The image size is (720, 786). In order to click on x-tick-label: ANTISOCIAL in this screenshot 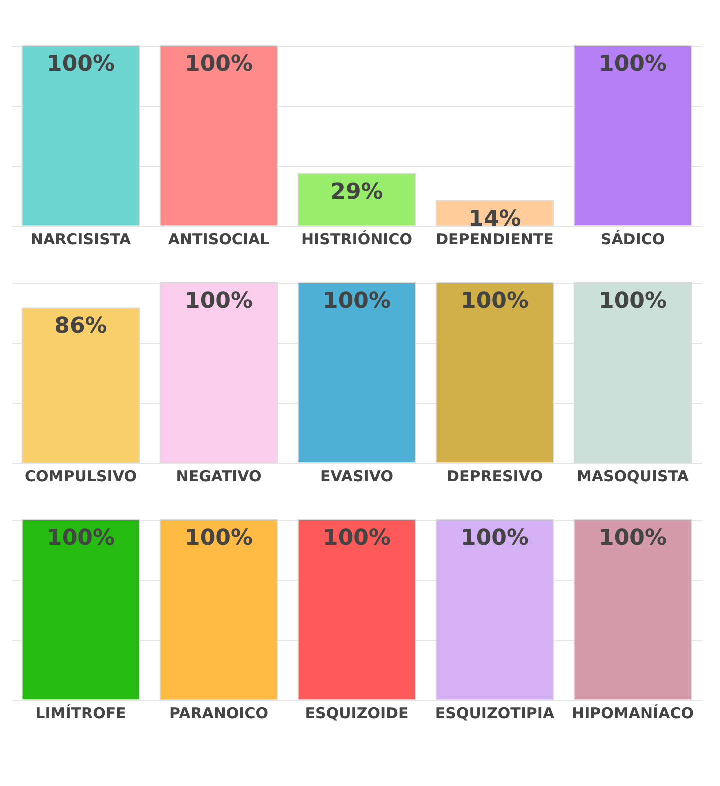, I will do `click(219, 239)`.